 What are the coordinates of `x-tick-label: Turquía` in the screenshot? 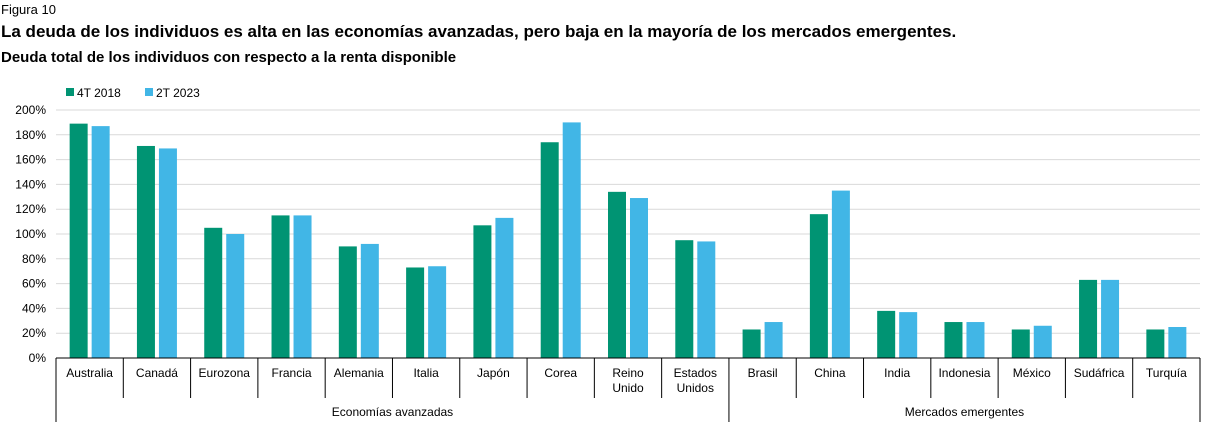 It's located at (1166, 373).